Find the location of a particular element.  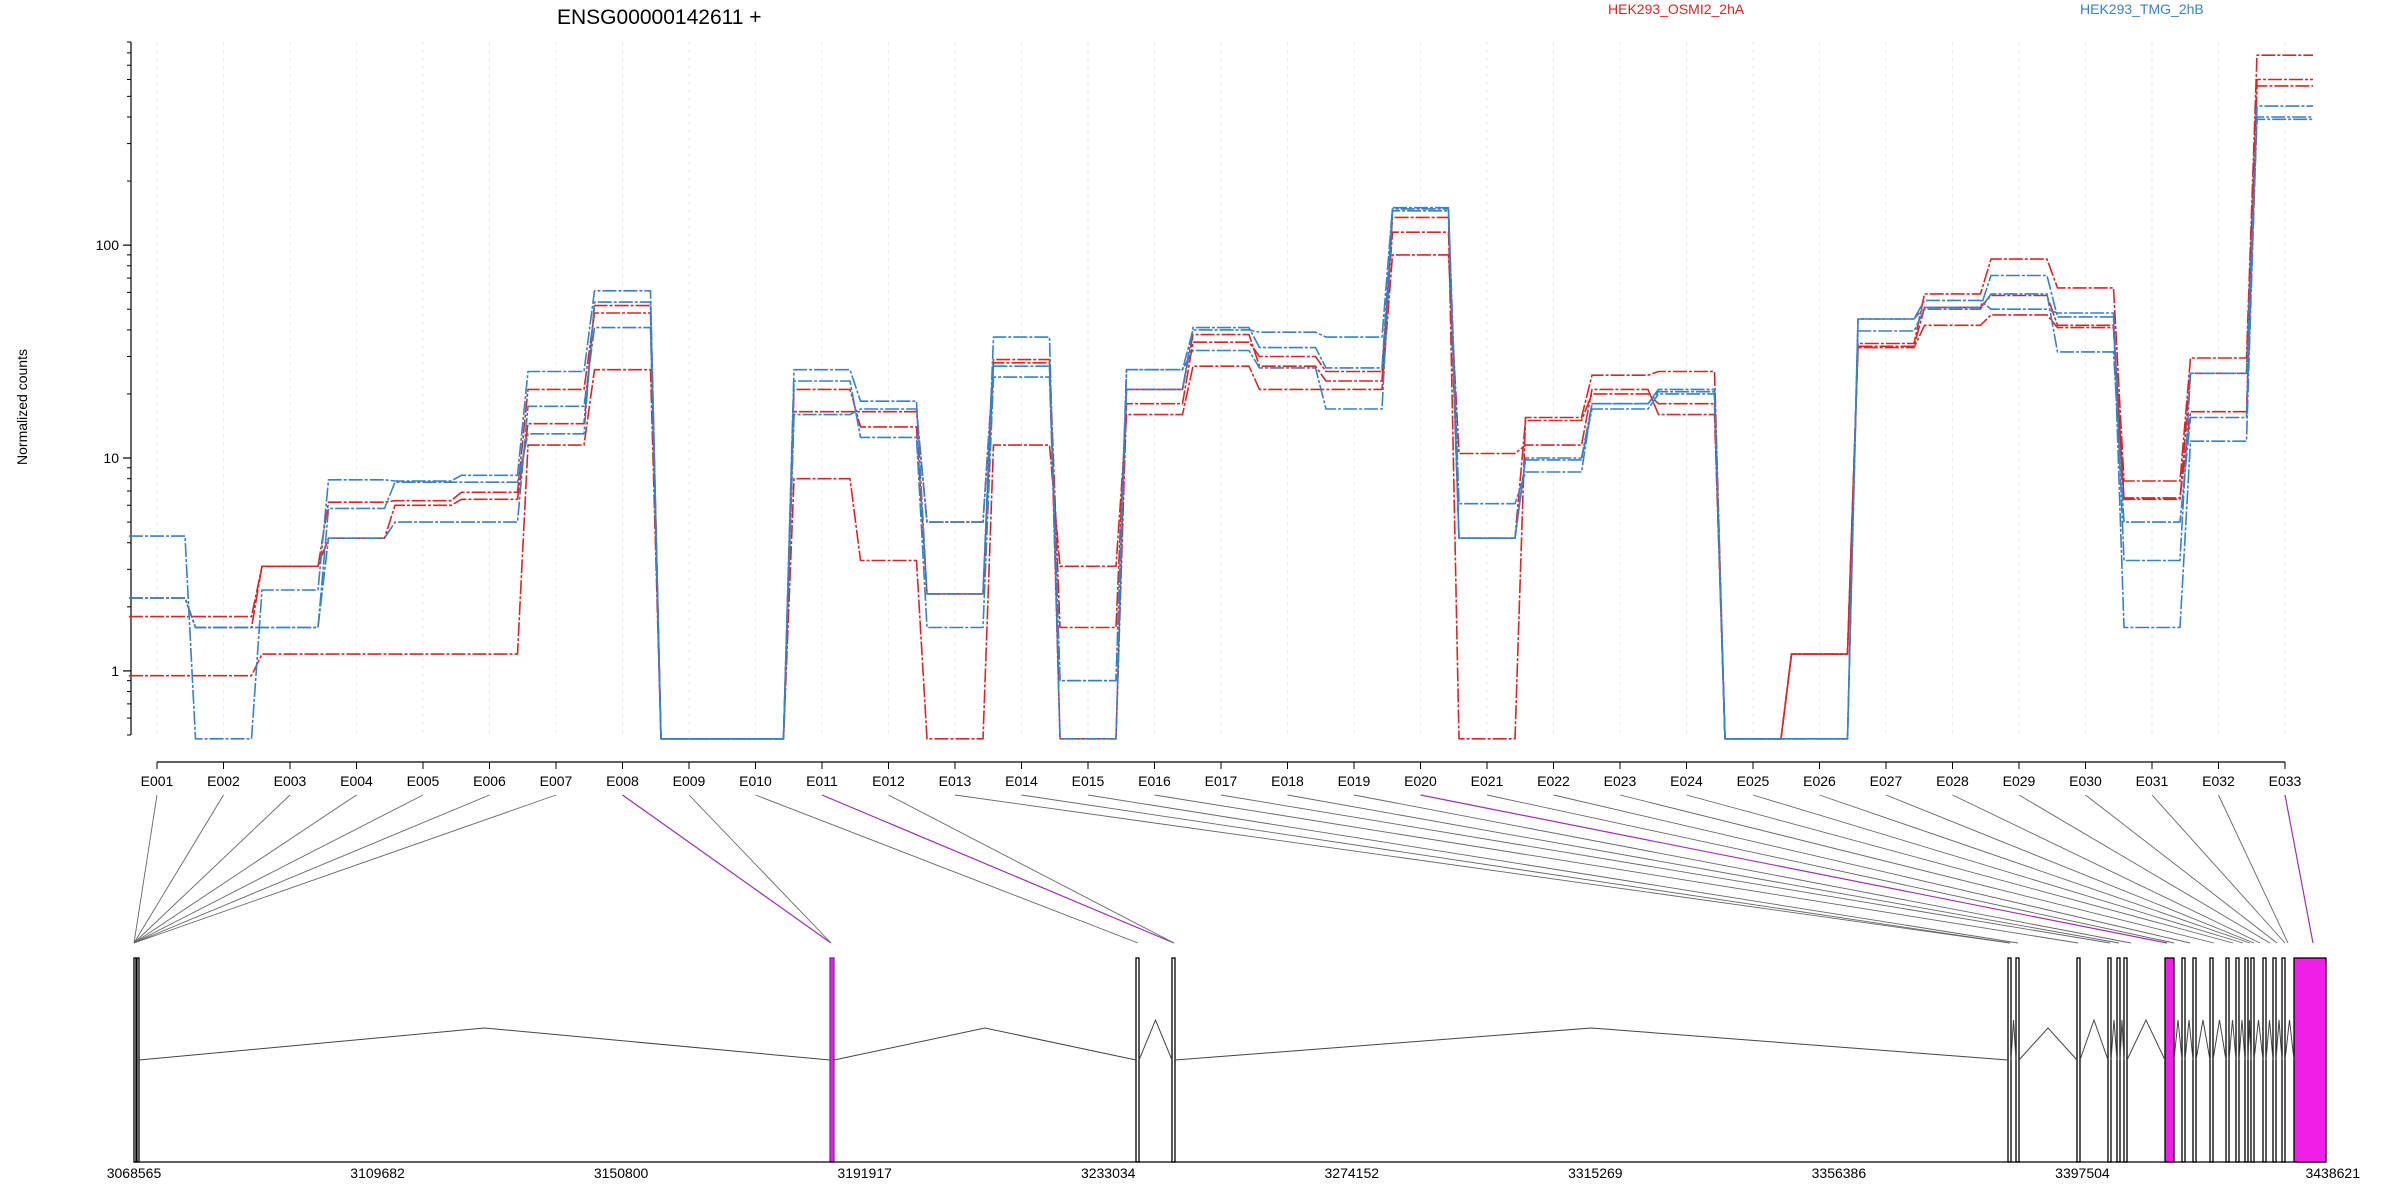

chart-title: ENSG00000142611 + is located at coordinates (659, 17).